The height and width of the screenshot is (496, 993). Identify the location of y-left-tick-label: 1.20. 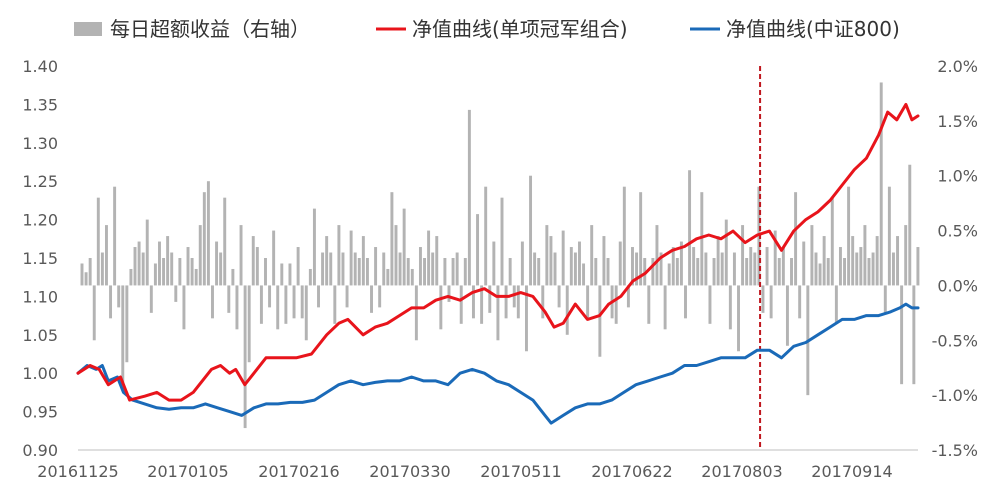
(40, 220).